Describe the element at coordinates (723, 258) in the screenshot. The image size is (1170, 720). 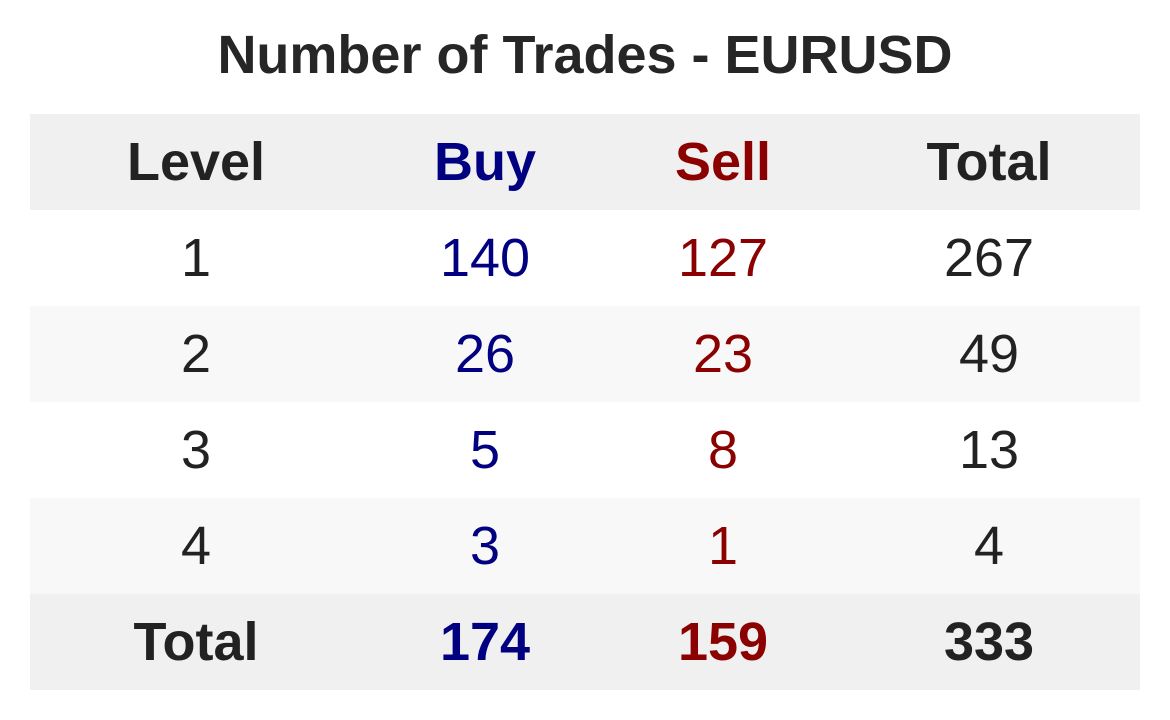
I see `cell-sell: 127` at that location.